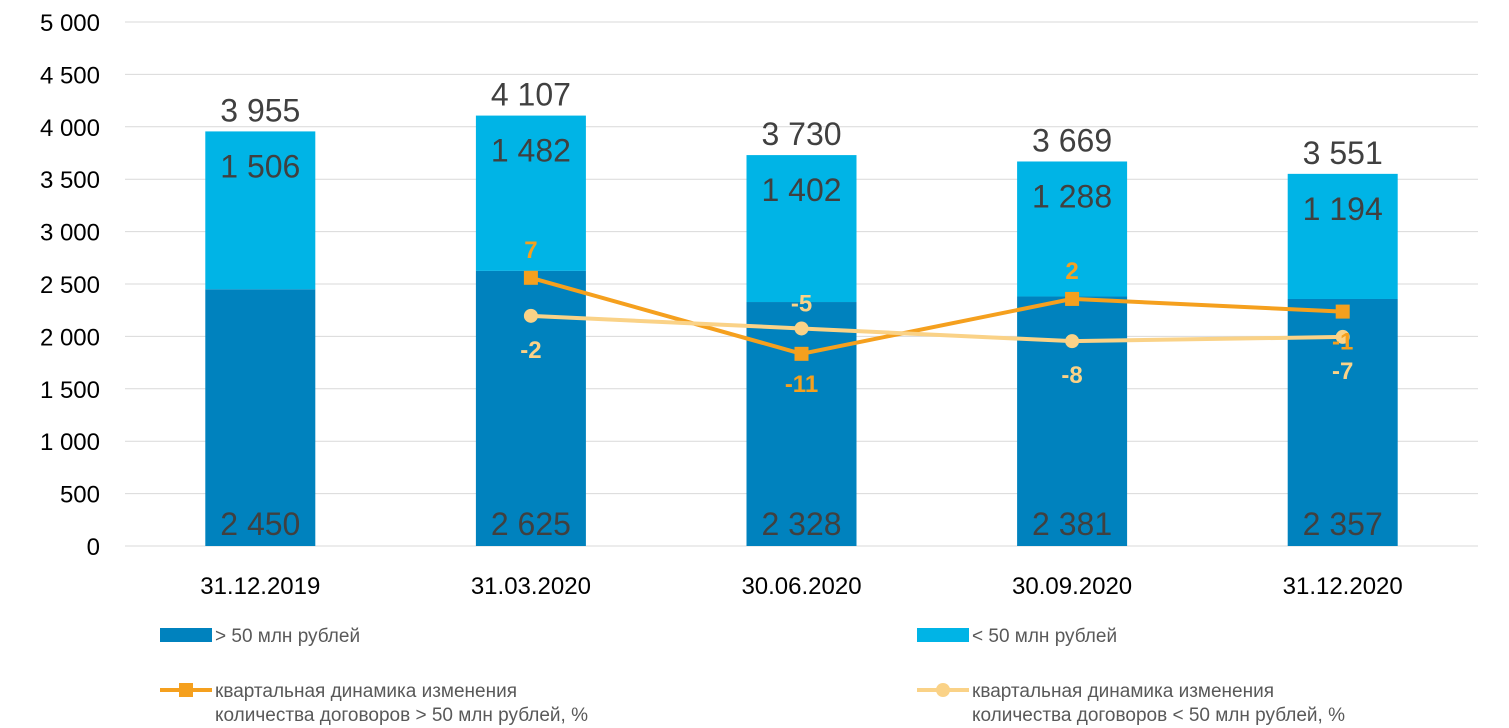  Describe the element at coordinates (1072, 140) in the screenshot. I see `bar-total-label: 3 669` at that location.